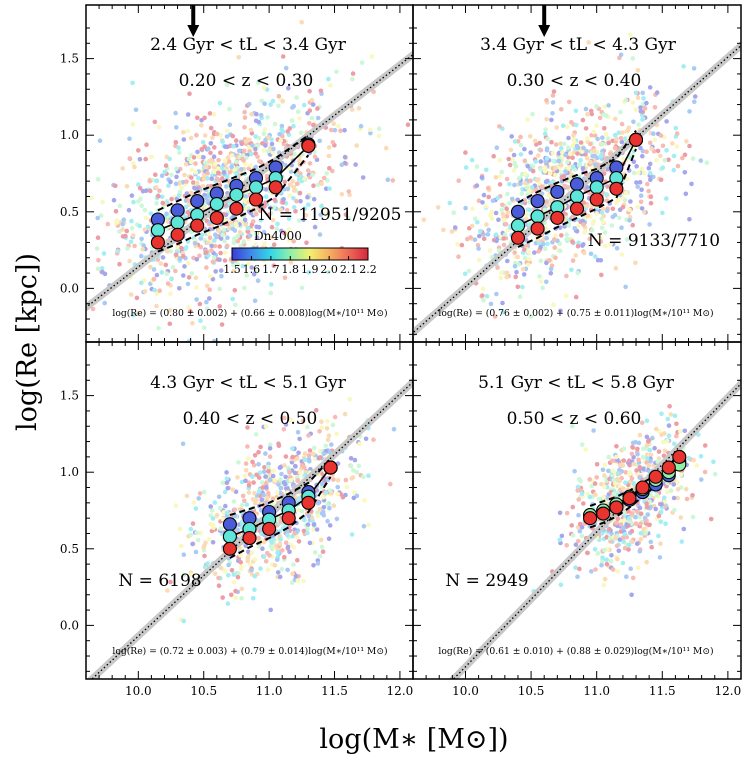 This screenshot has height=762, width=748. I want to click on panel-1-n-label: N = 9133/7710, so click(654, 241).